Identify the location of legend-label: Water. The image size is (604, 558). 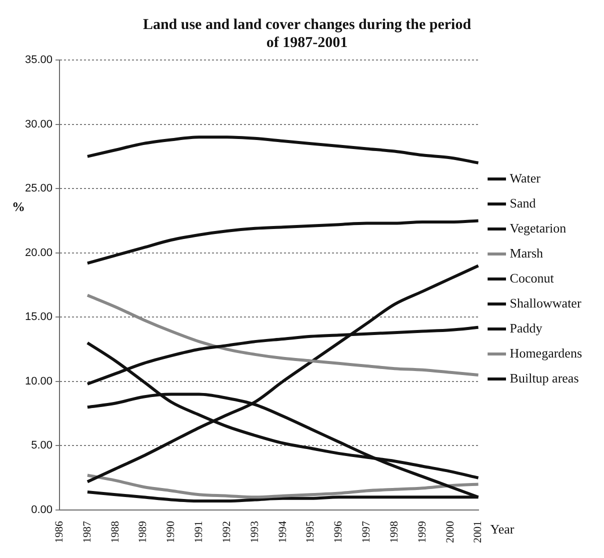
(526, 178).